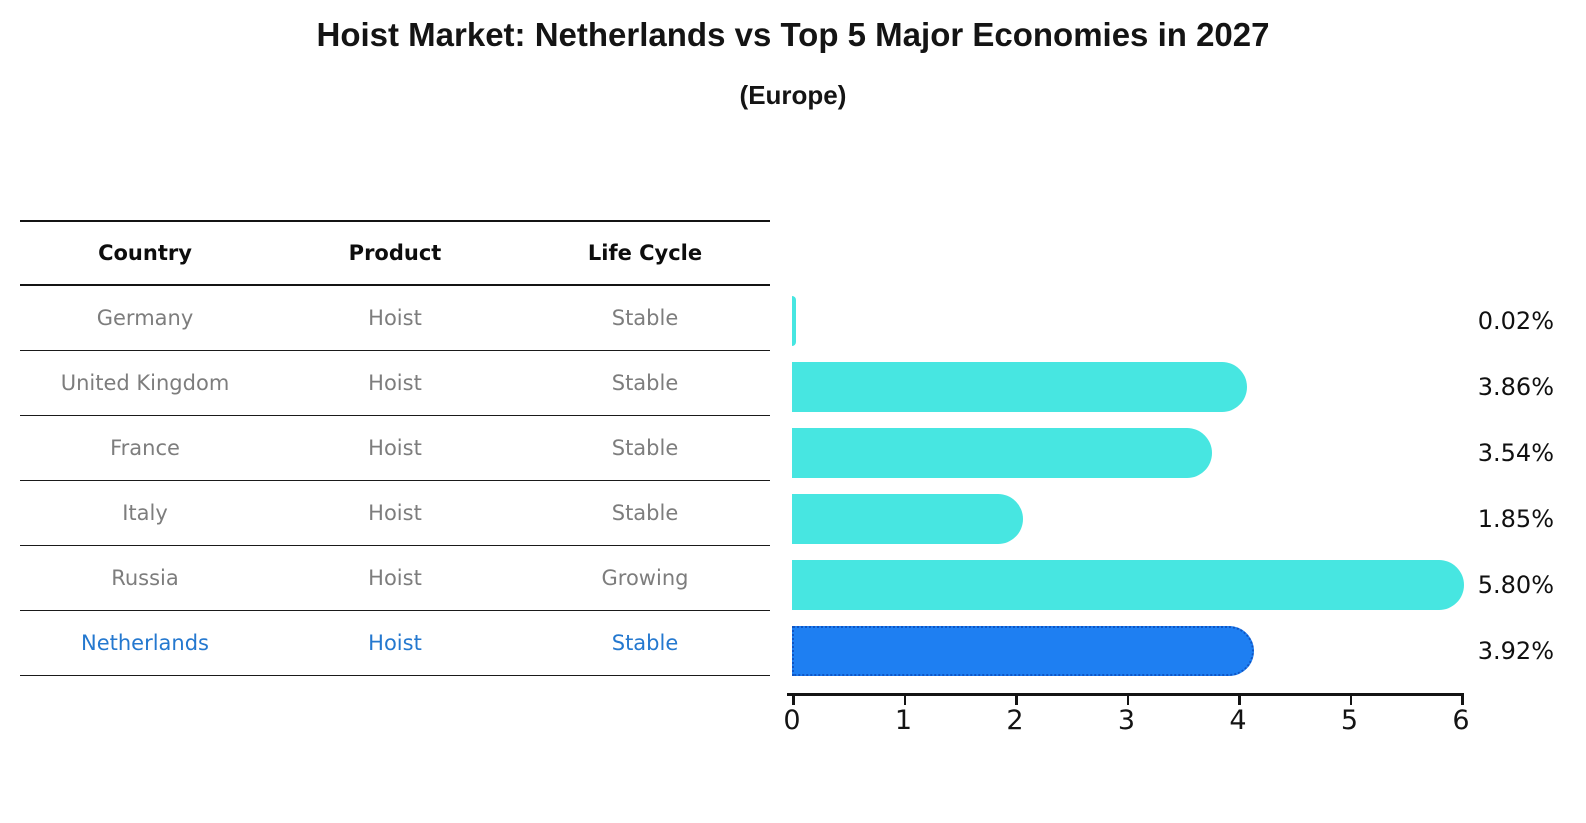  I want to click on x-tick-label: 4, so click(1238, 720).